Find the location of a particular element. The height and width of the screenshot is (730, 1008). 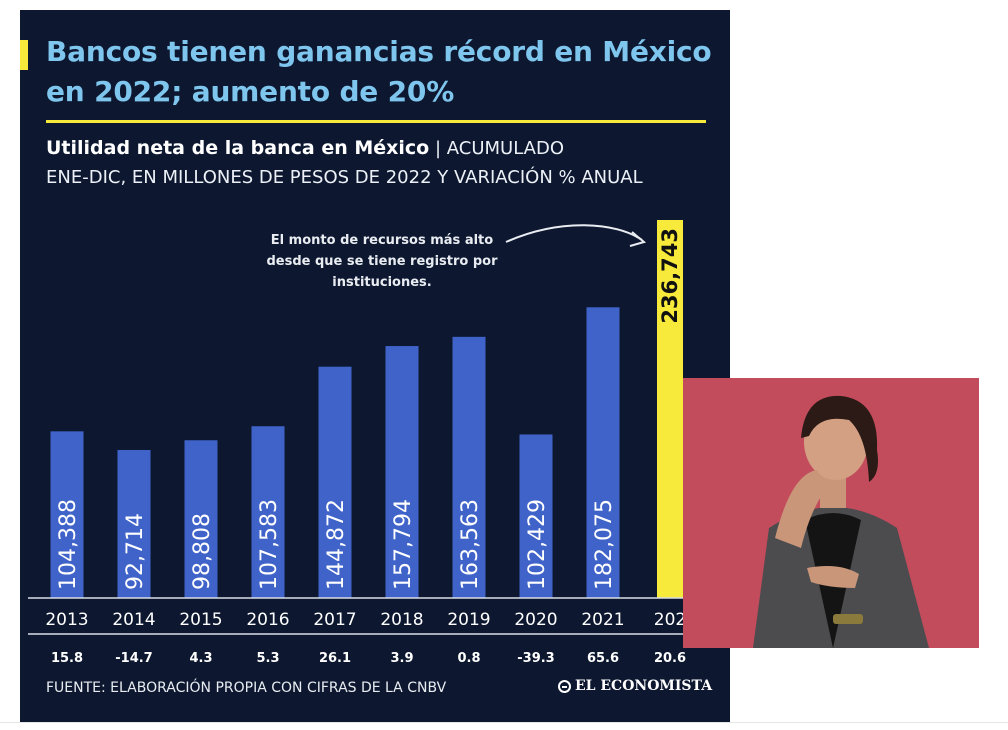

value-label-2019: 163,563 is located at coordinates (470, 544).